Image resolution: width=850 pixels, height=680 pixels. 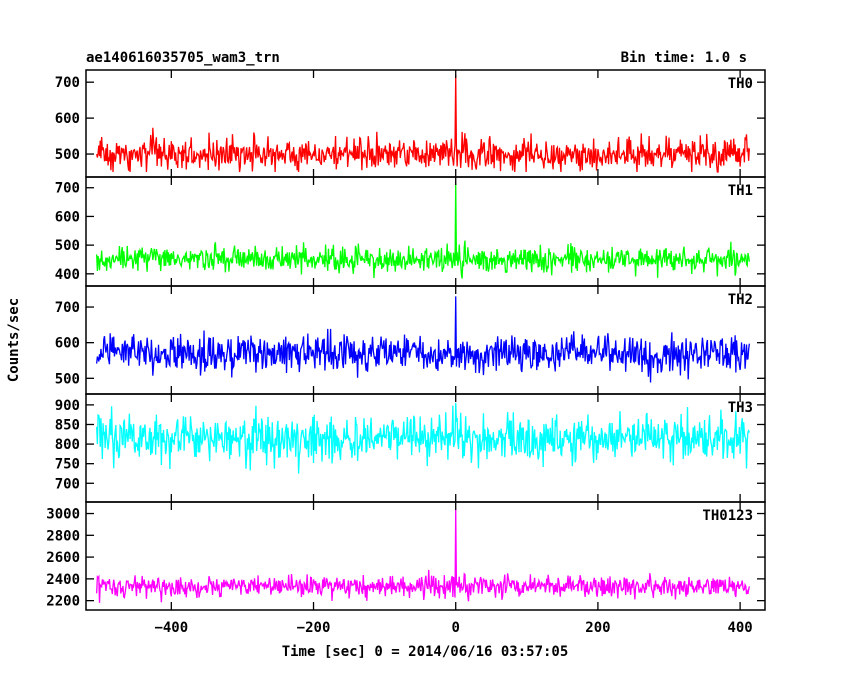 I want to click on series-line-th2, so click(x=423, y=339).